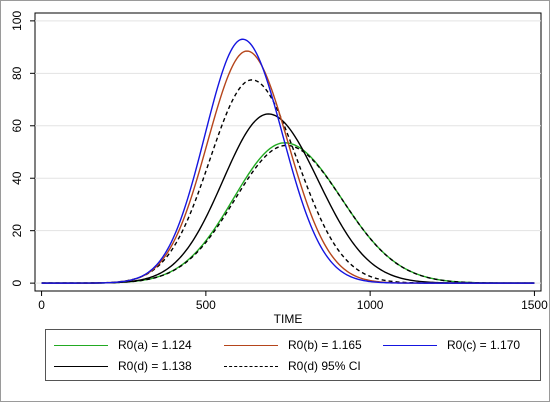  I want to click on y-tick-label-60: 60, so click(17, 126).